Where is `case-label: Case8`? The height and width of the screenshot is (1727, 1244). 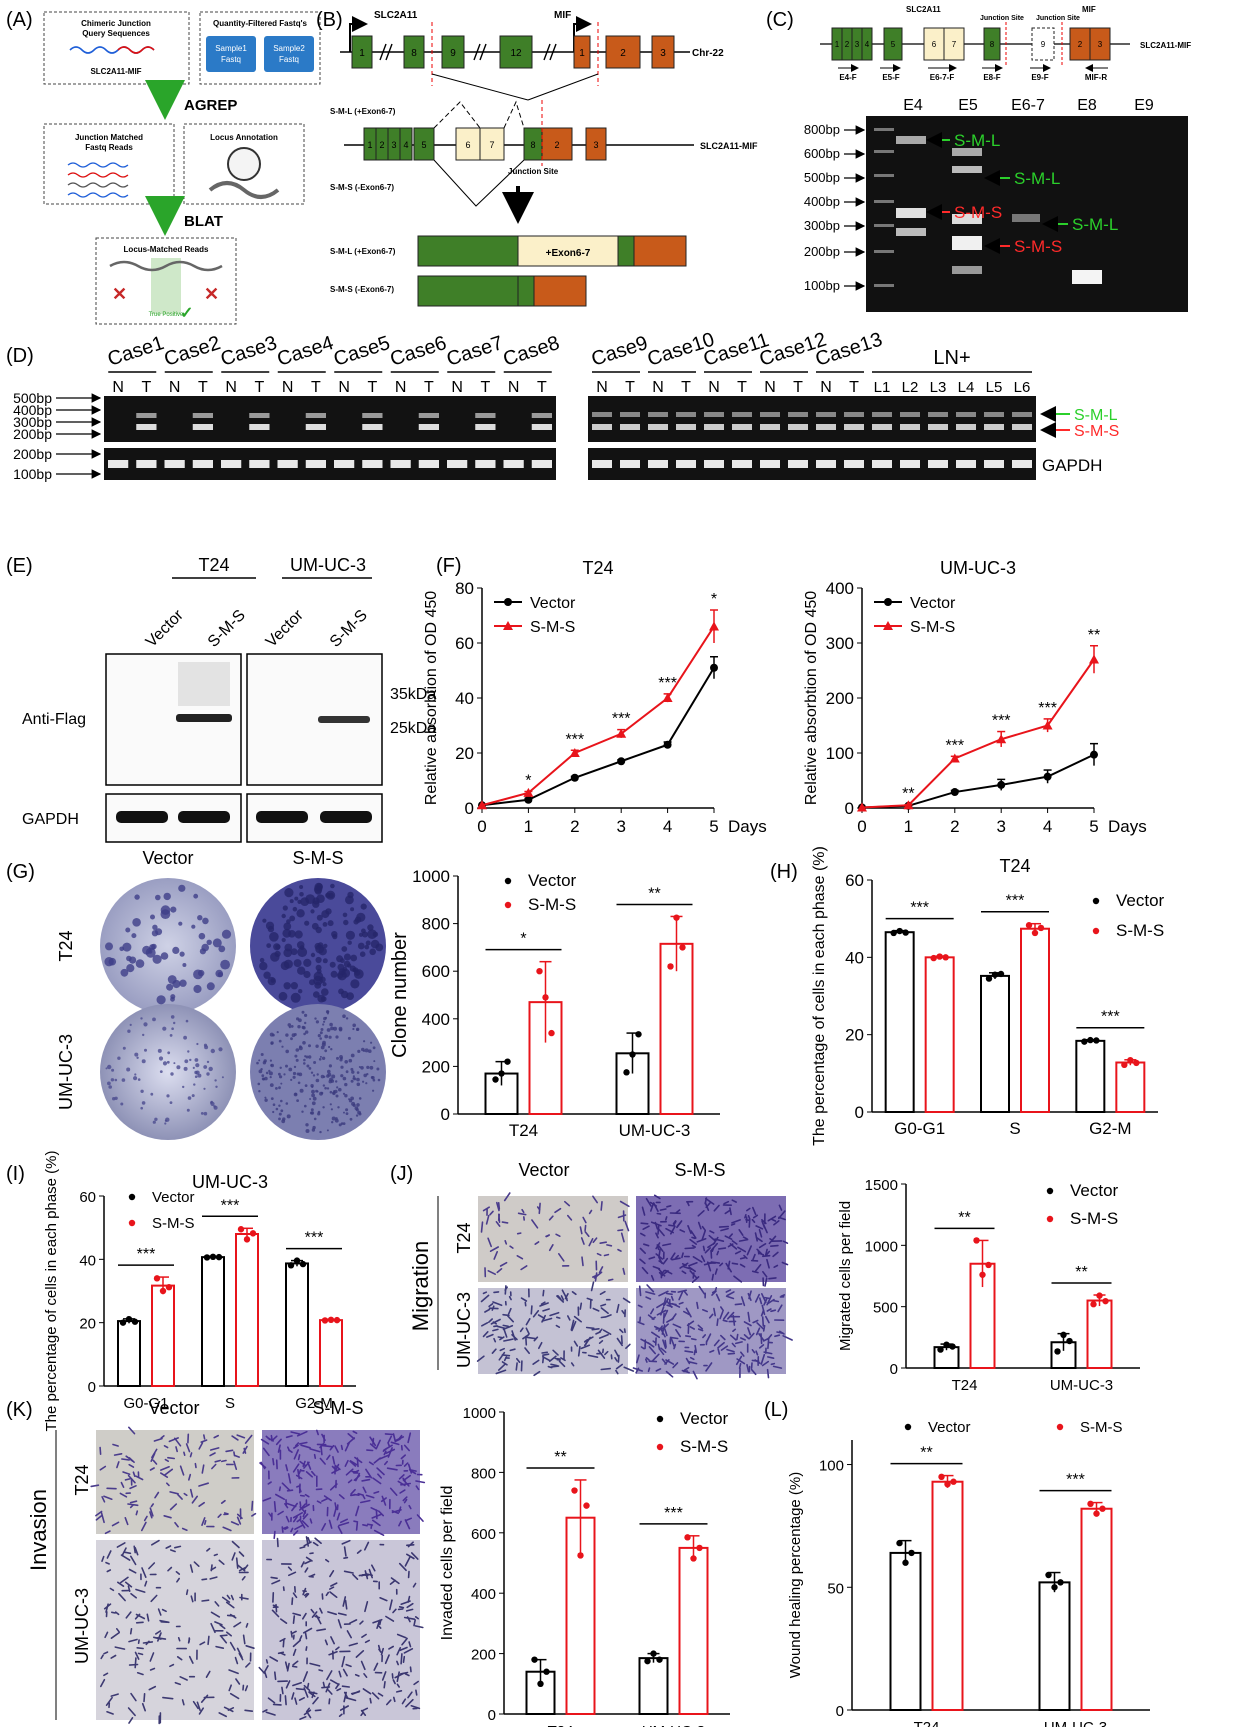 case-label: Case8 is located at coordinates (531, 351).